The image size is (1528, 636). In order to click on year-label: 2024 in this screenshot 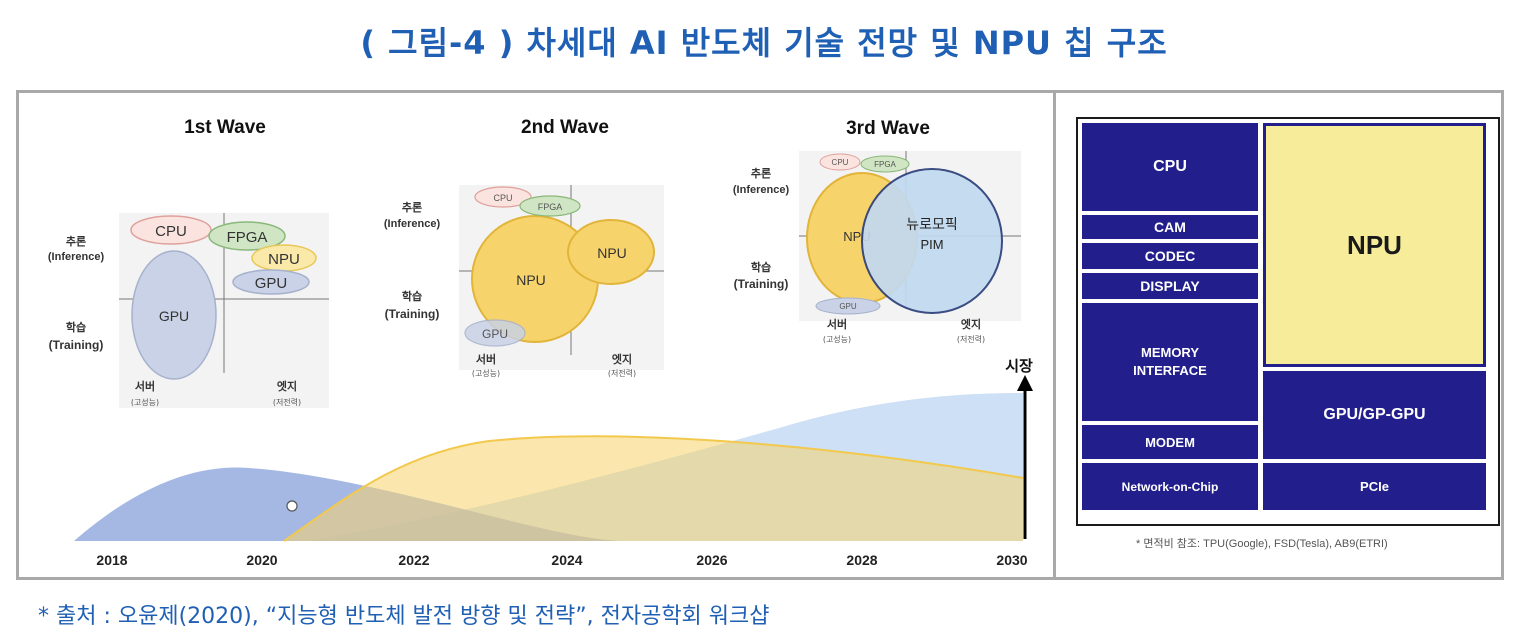, I will do `click(566, 560)`.